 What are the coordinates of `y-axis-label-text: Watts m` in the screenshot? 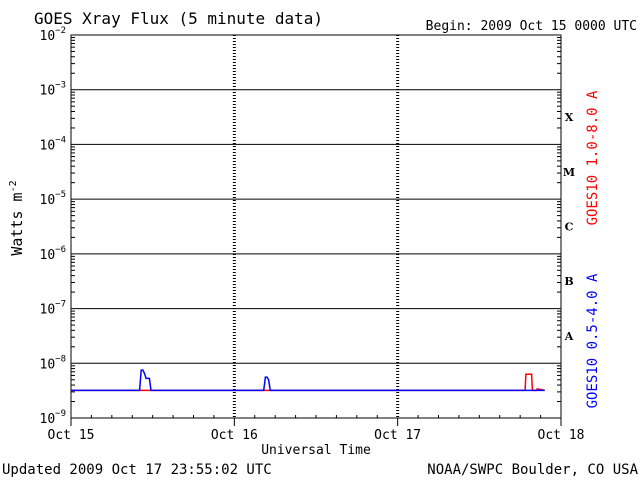 It's located at (17, 223).